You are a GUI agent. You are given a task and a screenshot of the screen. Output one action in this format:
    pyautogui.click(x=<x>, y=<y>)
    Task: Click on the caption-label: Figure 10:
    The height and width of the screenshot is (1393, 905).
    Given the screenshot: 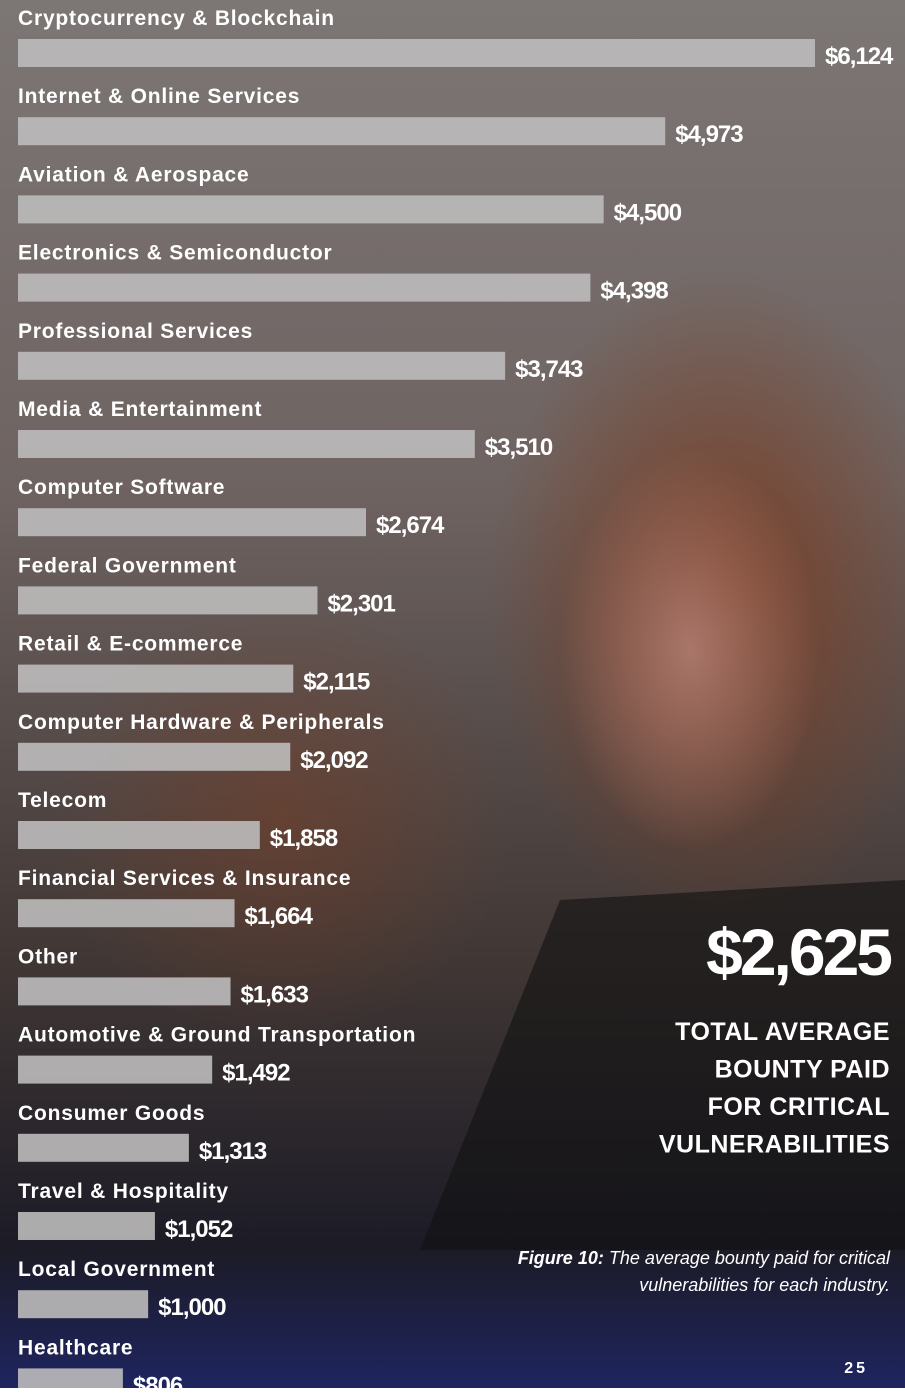 What is the action you would take?
    pyautogui.click(x=561, y=1258)
    